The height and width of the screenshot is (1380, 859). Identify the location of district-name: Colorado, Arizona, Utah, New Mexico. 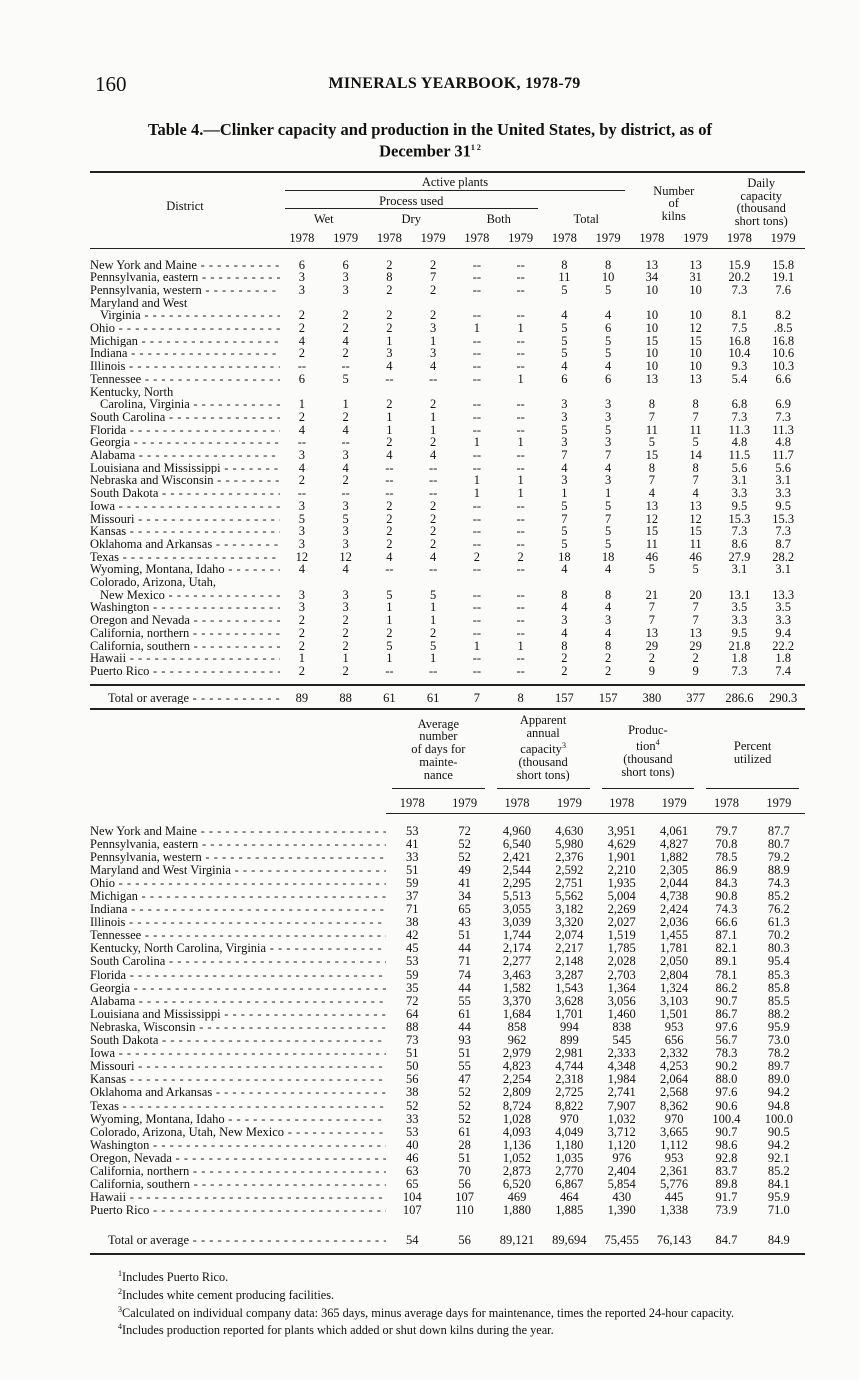
(238, 1132).